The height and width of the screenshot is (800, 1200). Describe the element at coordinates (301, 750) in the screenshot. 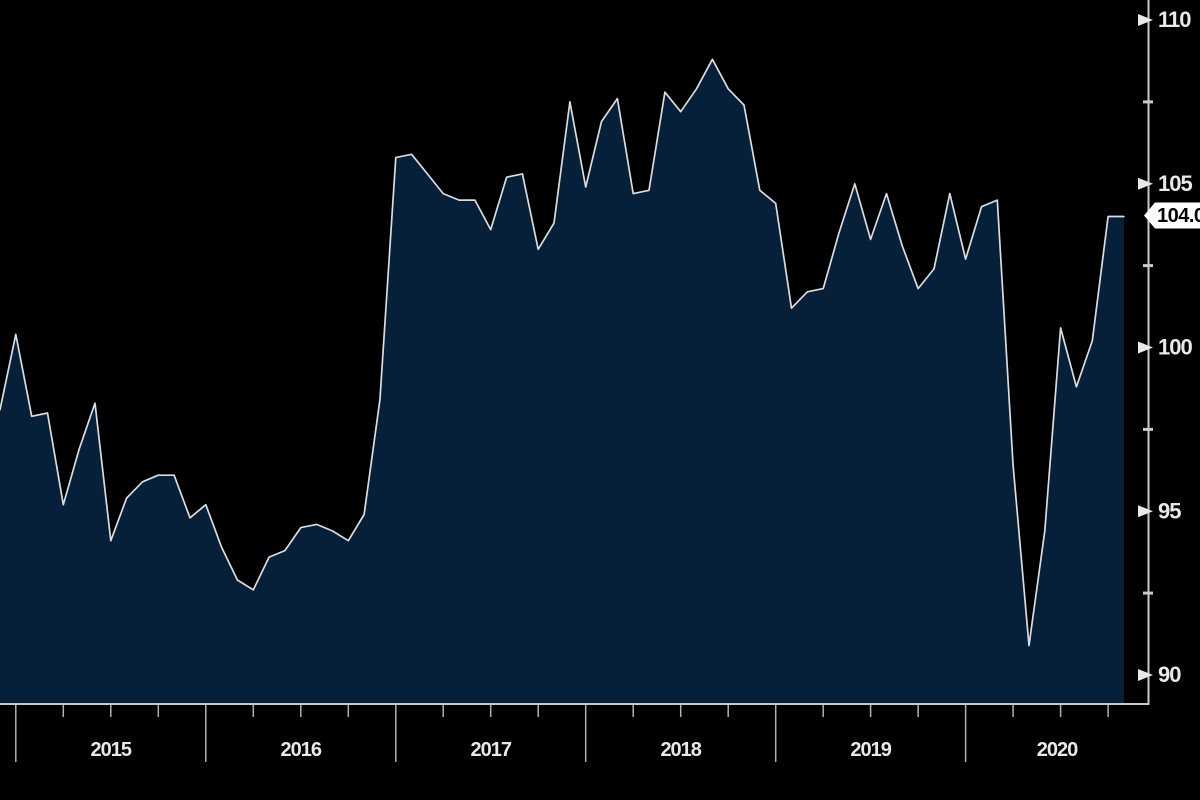

I see `x-axis-year-label-2016: 2016` at that location.